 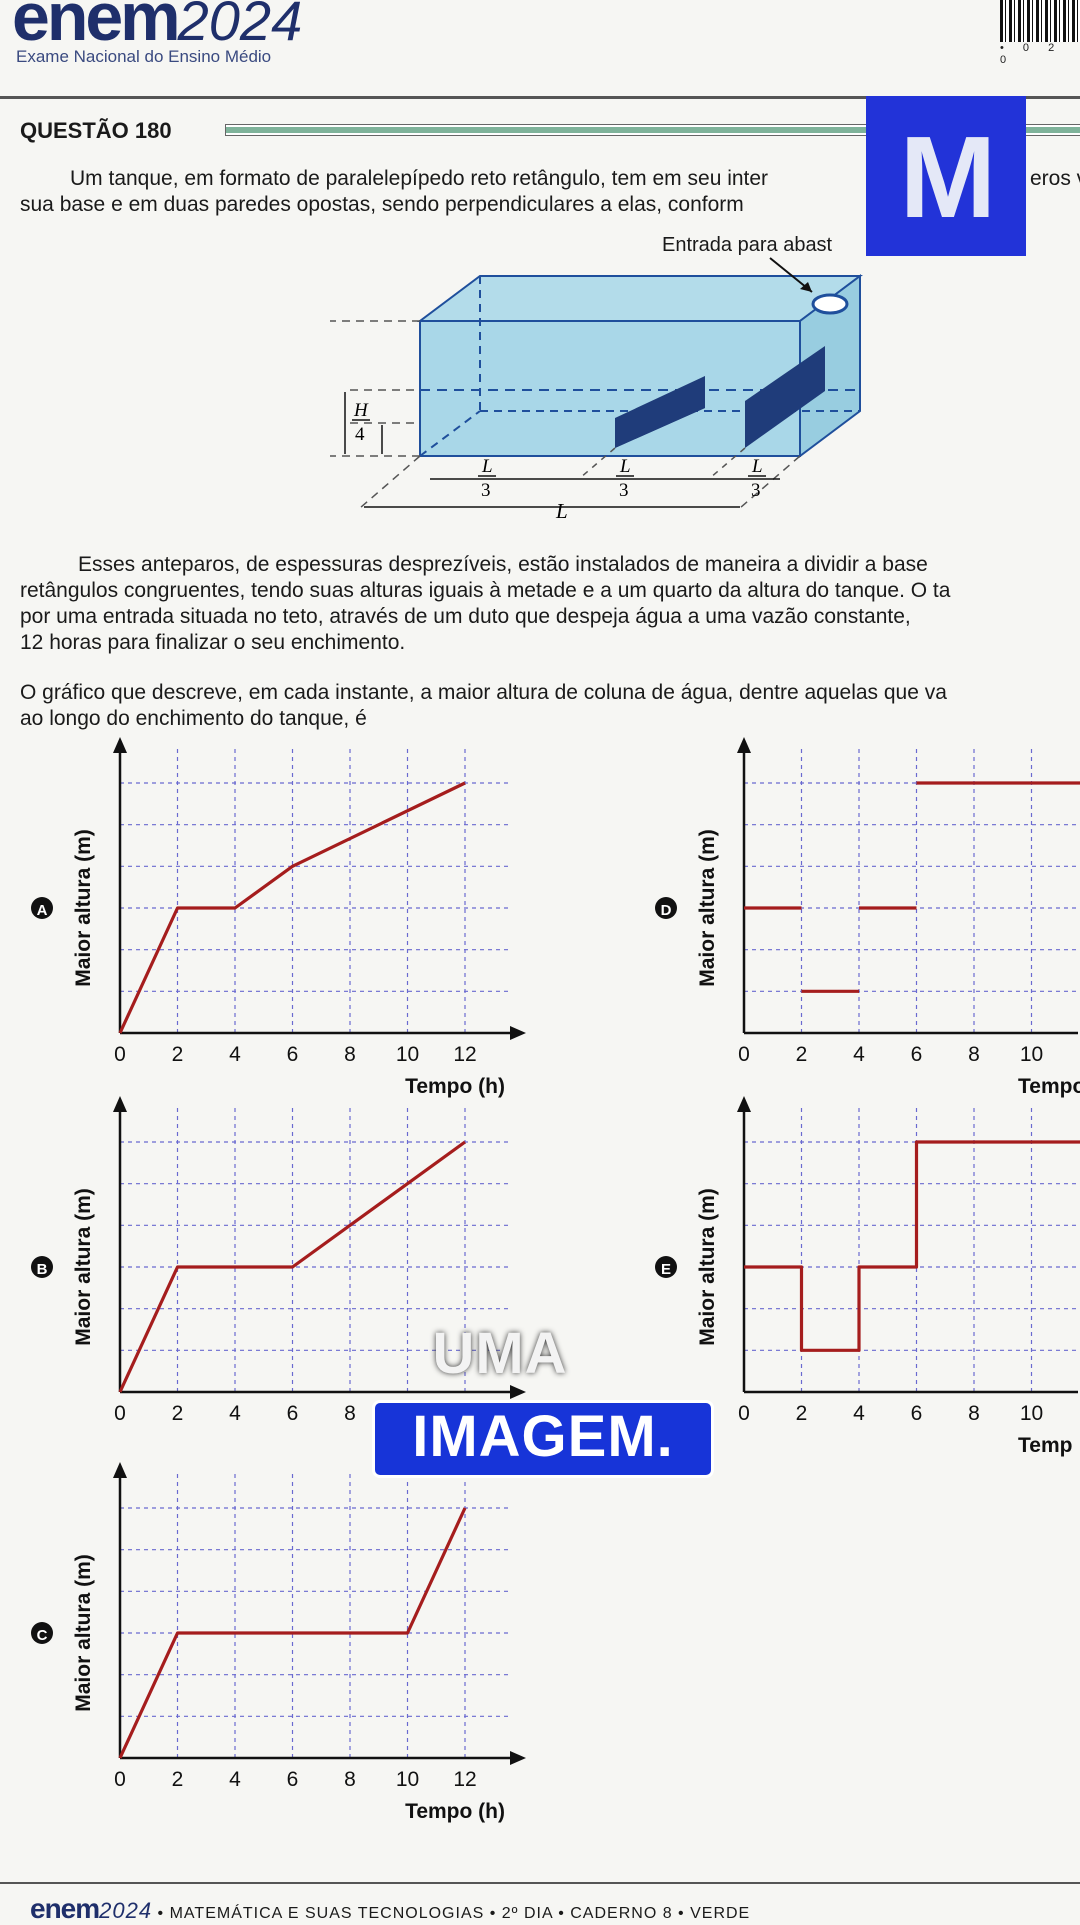 What do you see at coordinates (830, 304) in the screenshot?
I see `entry-hole` at bounding box center [830, 304].